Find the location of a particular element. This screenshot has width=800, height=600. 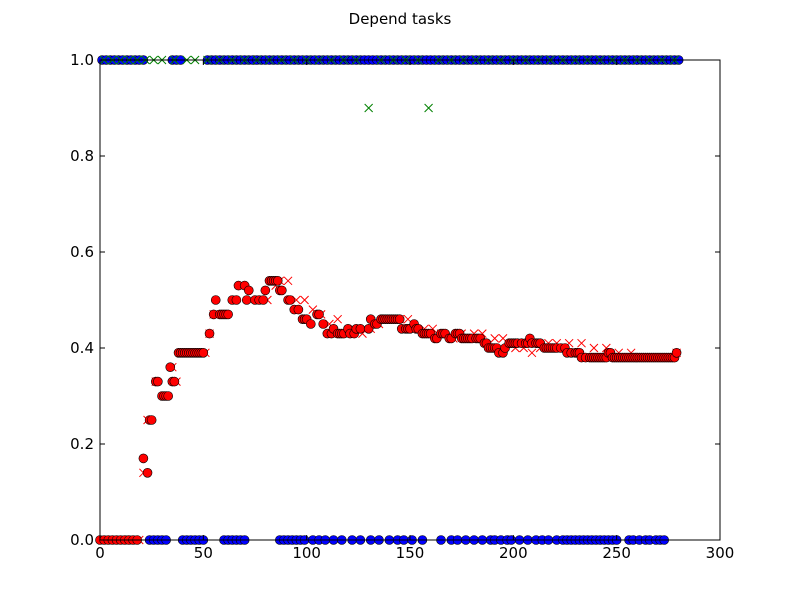

y-tick-label: 0.4 is located at coordinates (82, 348).